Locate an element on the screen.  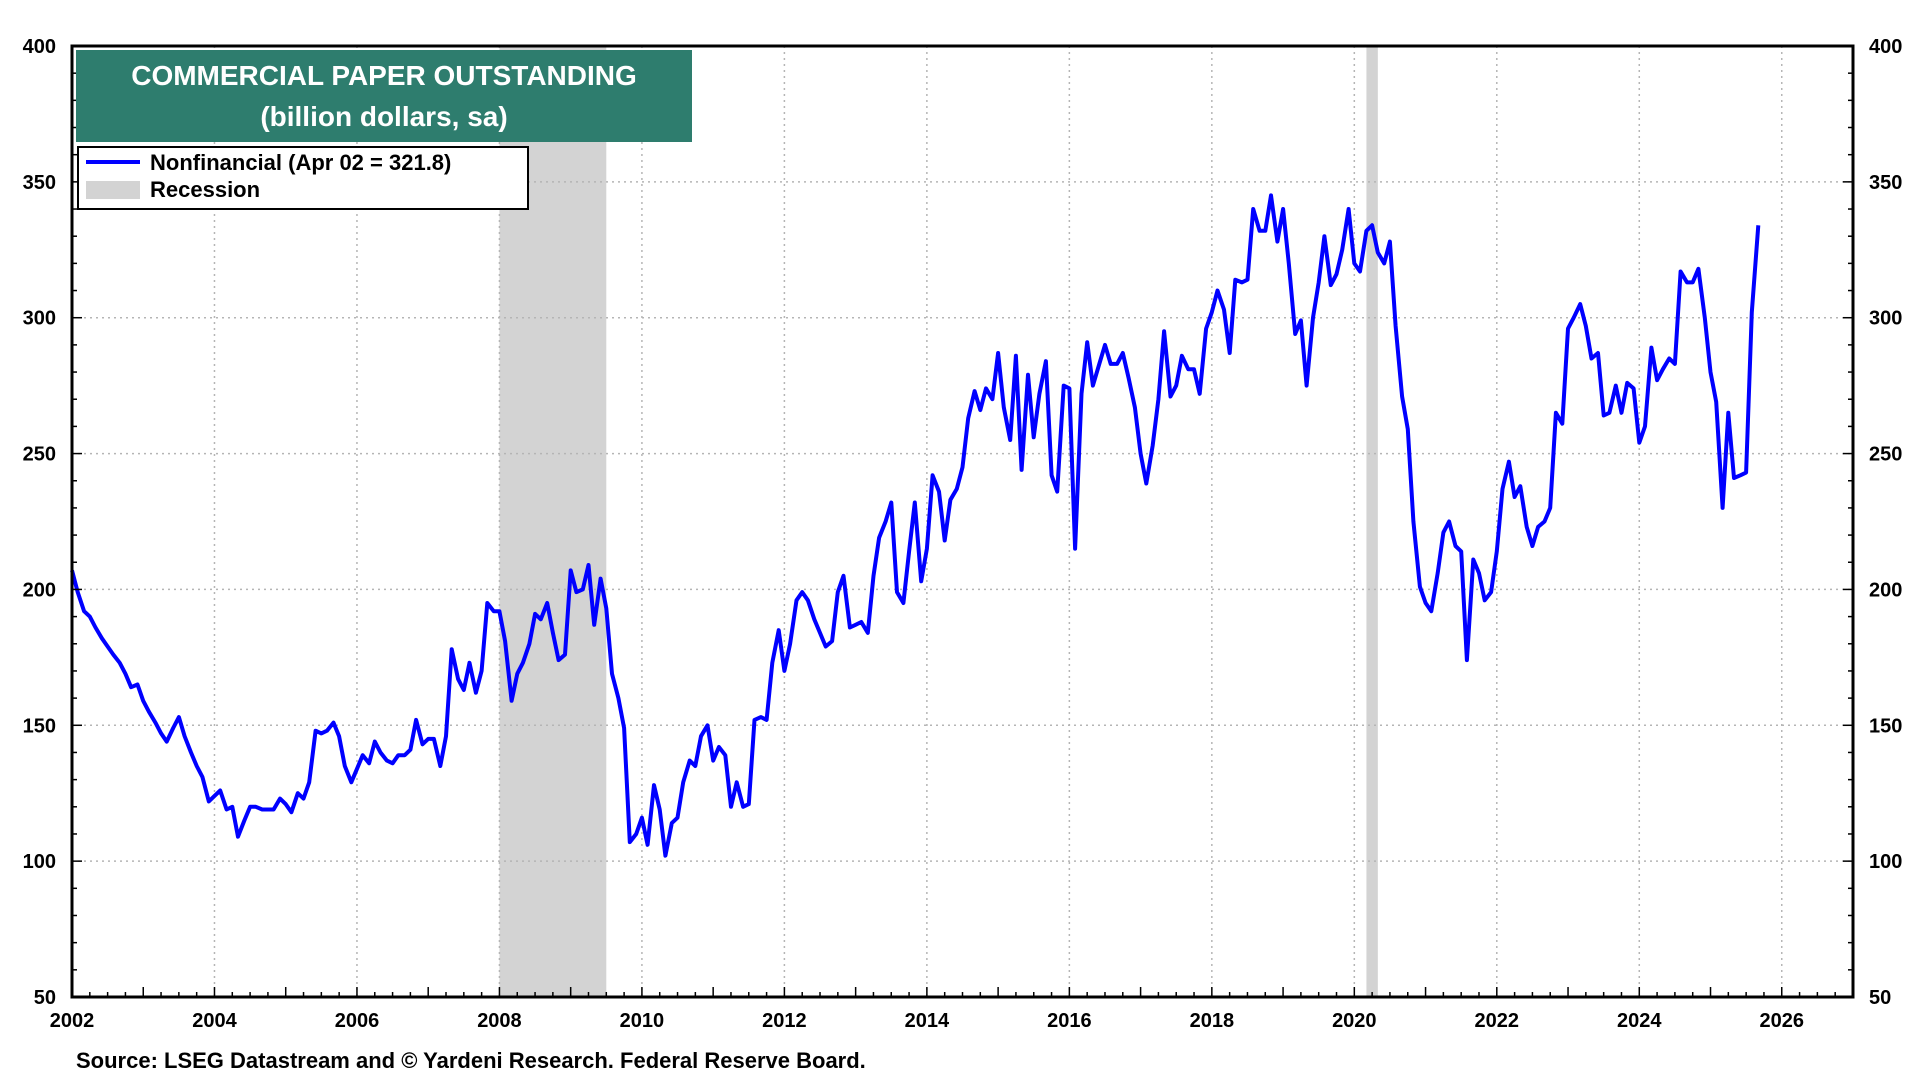
y-tick-label-right-0: 50 is located at coordinates (1880, 998).